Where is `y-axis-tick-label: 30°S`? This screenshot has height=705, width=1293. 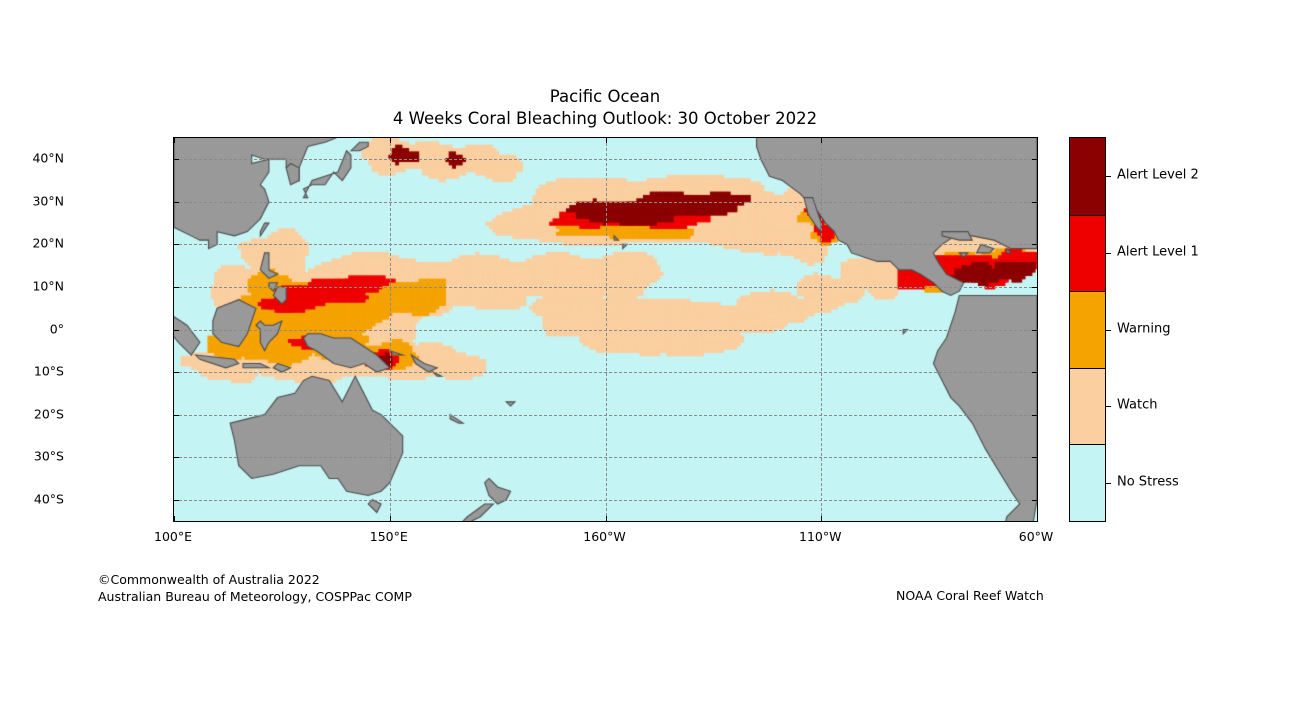 y-axis-tick-label: 30°S is located at coordinates (48, 456).